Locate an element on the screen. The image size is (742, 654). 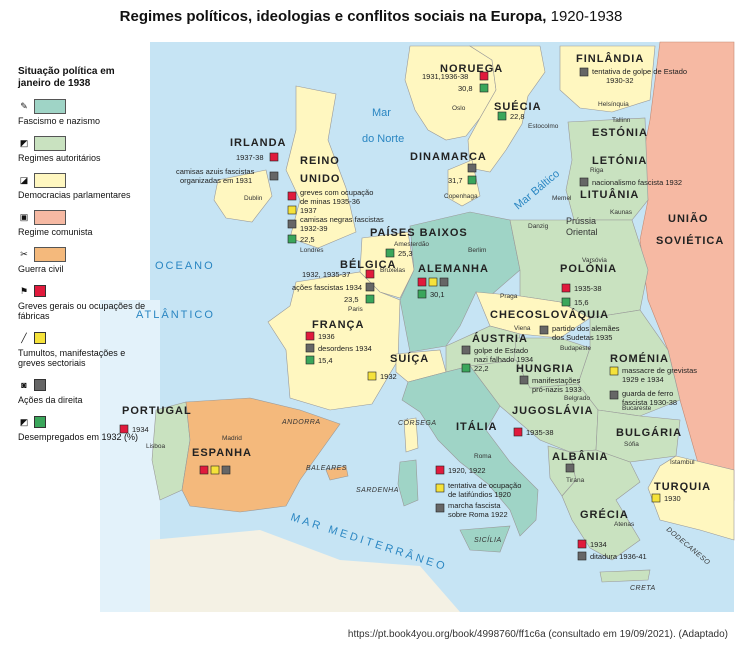
region-label-sicilia: SICÍLIA is located at coordinates (488, 539).